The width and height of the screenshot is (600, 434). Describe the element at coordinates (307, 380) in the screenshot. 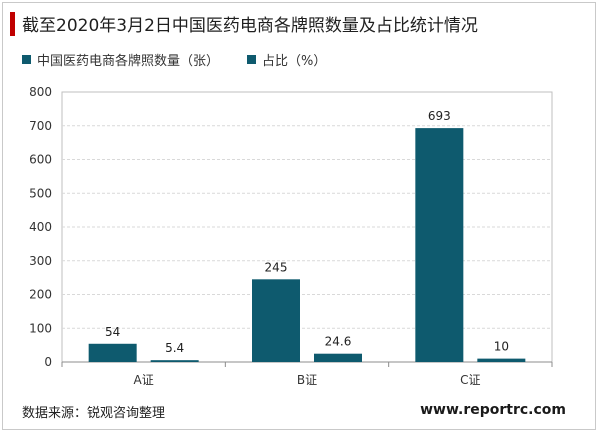

I see `x-tick-label: B证` at that location.